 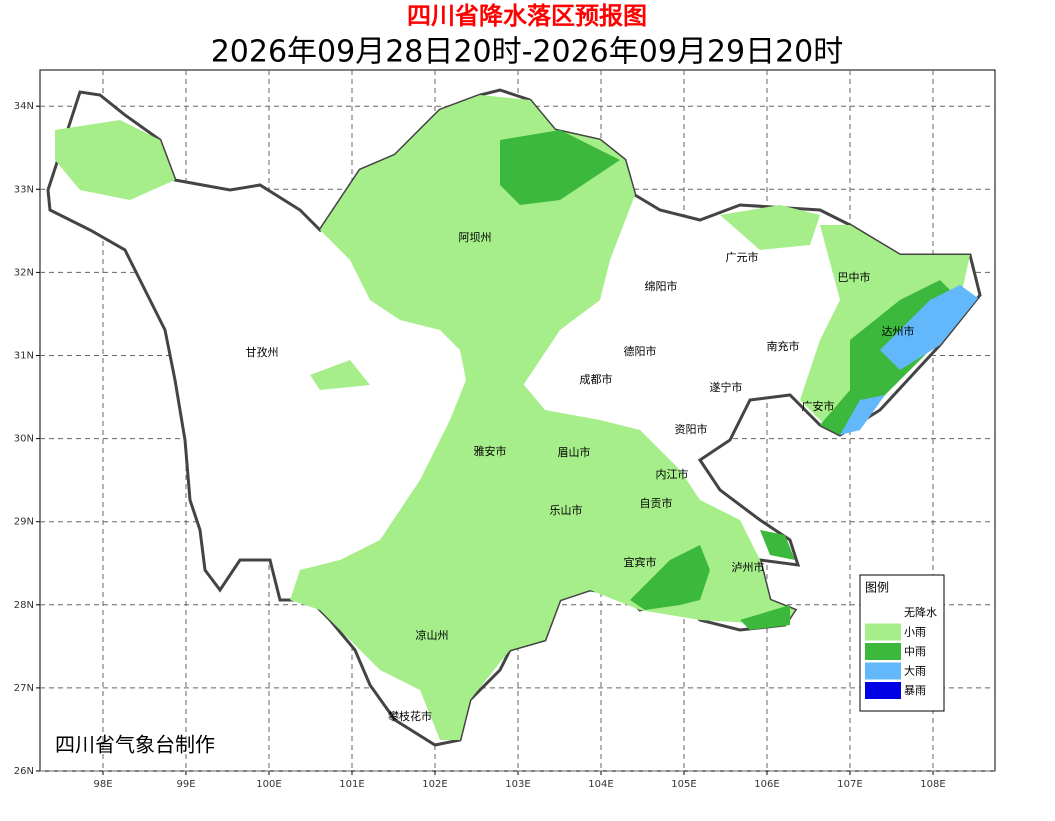 What do you see at coordinates (185, 784) in the screenshot?
I see `x-tick-label: 99E` at bounding box center [185, 784].